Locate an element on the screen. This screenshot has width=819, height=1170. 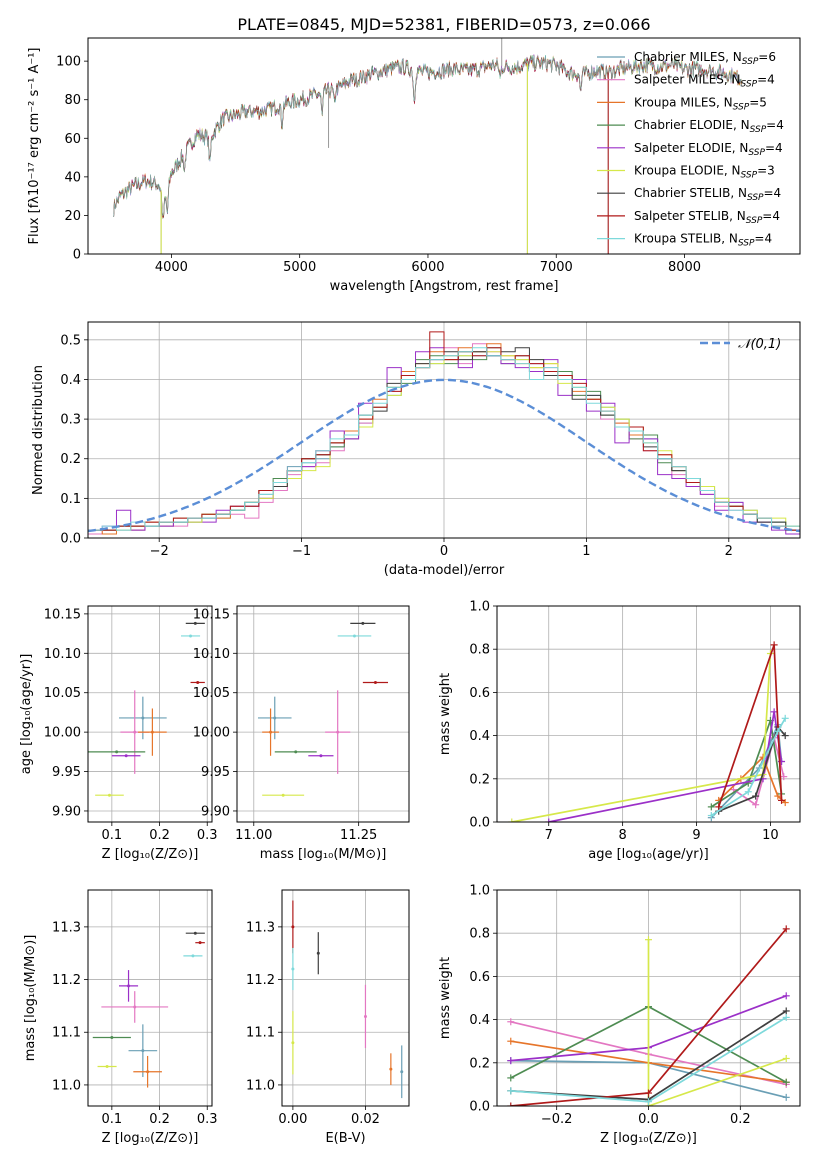
weight-line-chabrier-elodie is located at coordinates (746, 764).